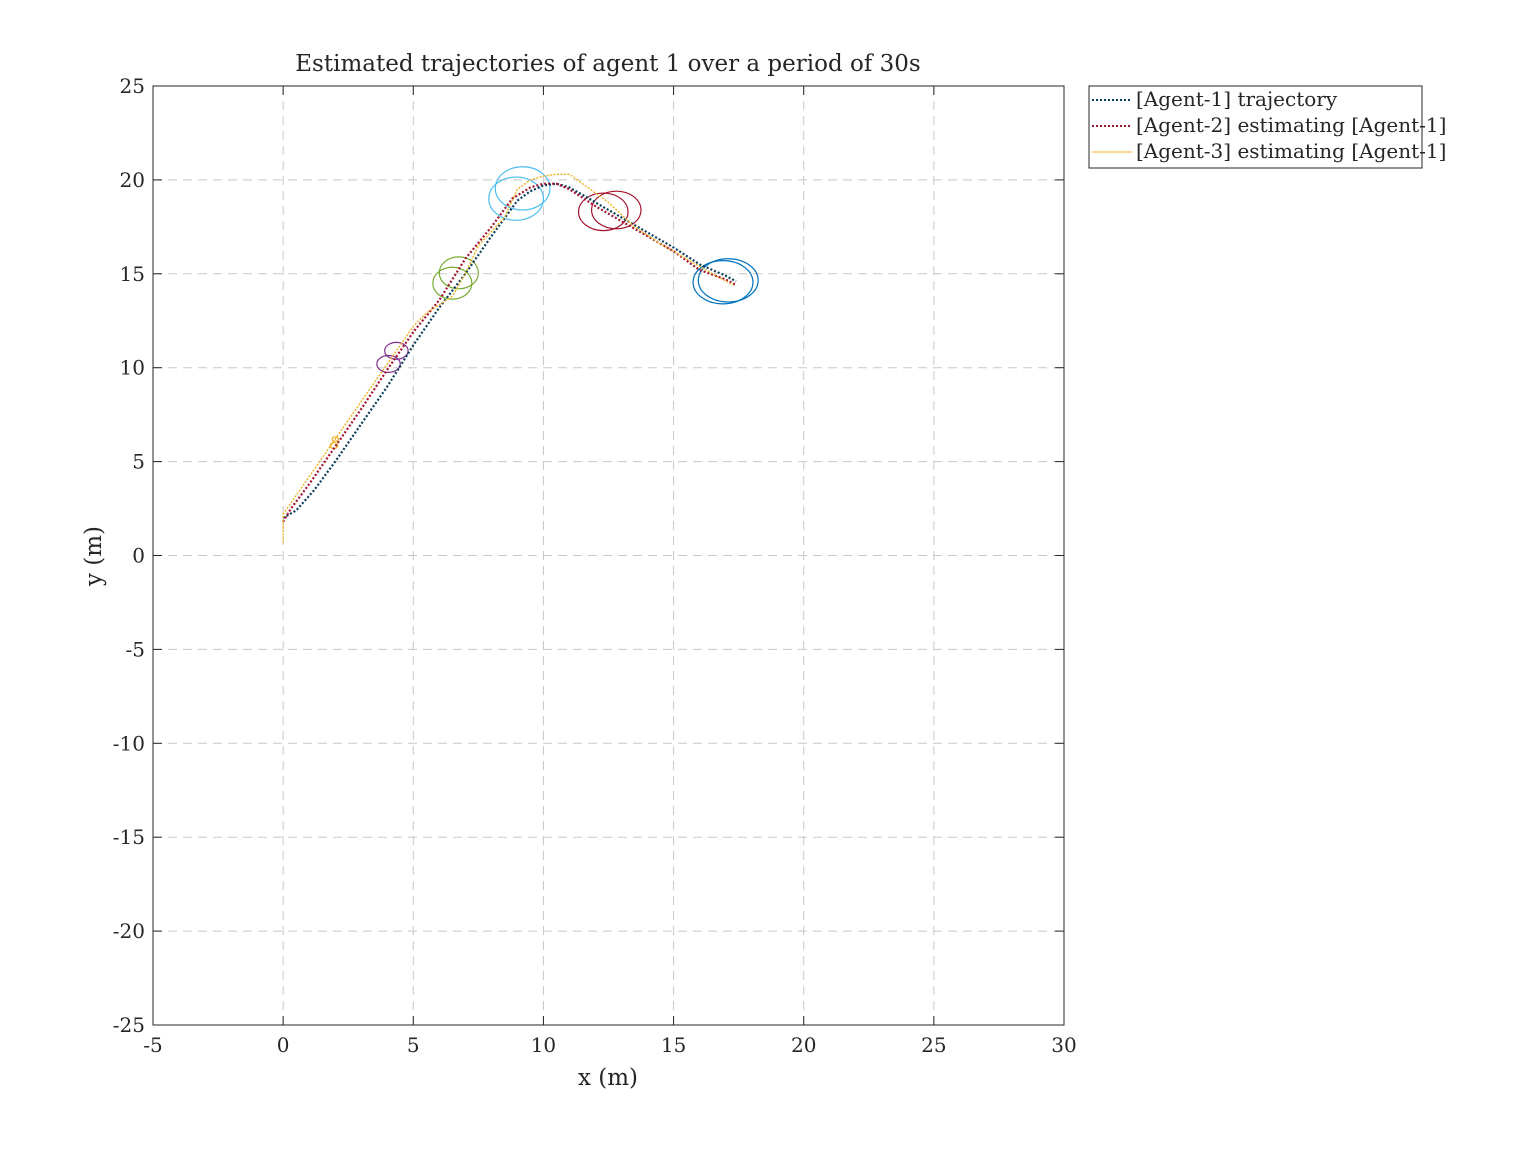  Describe the element at coordinates (933, 1045) in the screenshot. I see `x-tick-label: 25` at that location.